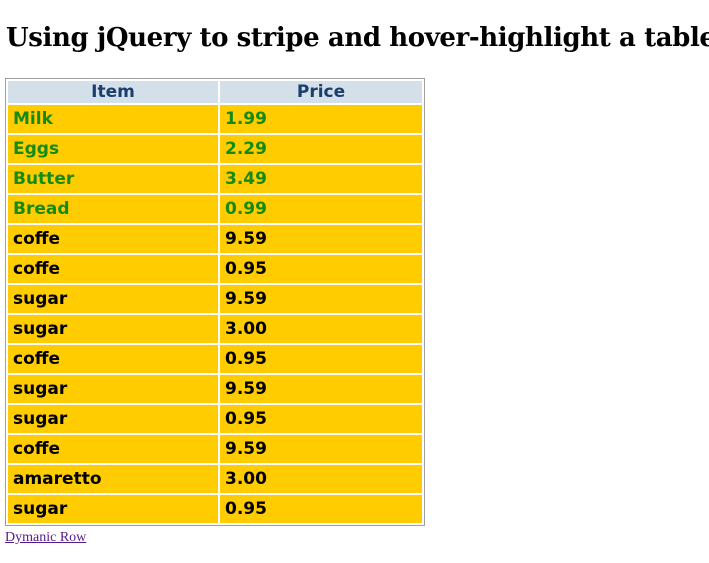 This screenshot has width=709, height=563. I want to click on table-row: sugar 3.00, so click(215, 329).